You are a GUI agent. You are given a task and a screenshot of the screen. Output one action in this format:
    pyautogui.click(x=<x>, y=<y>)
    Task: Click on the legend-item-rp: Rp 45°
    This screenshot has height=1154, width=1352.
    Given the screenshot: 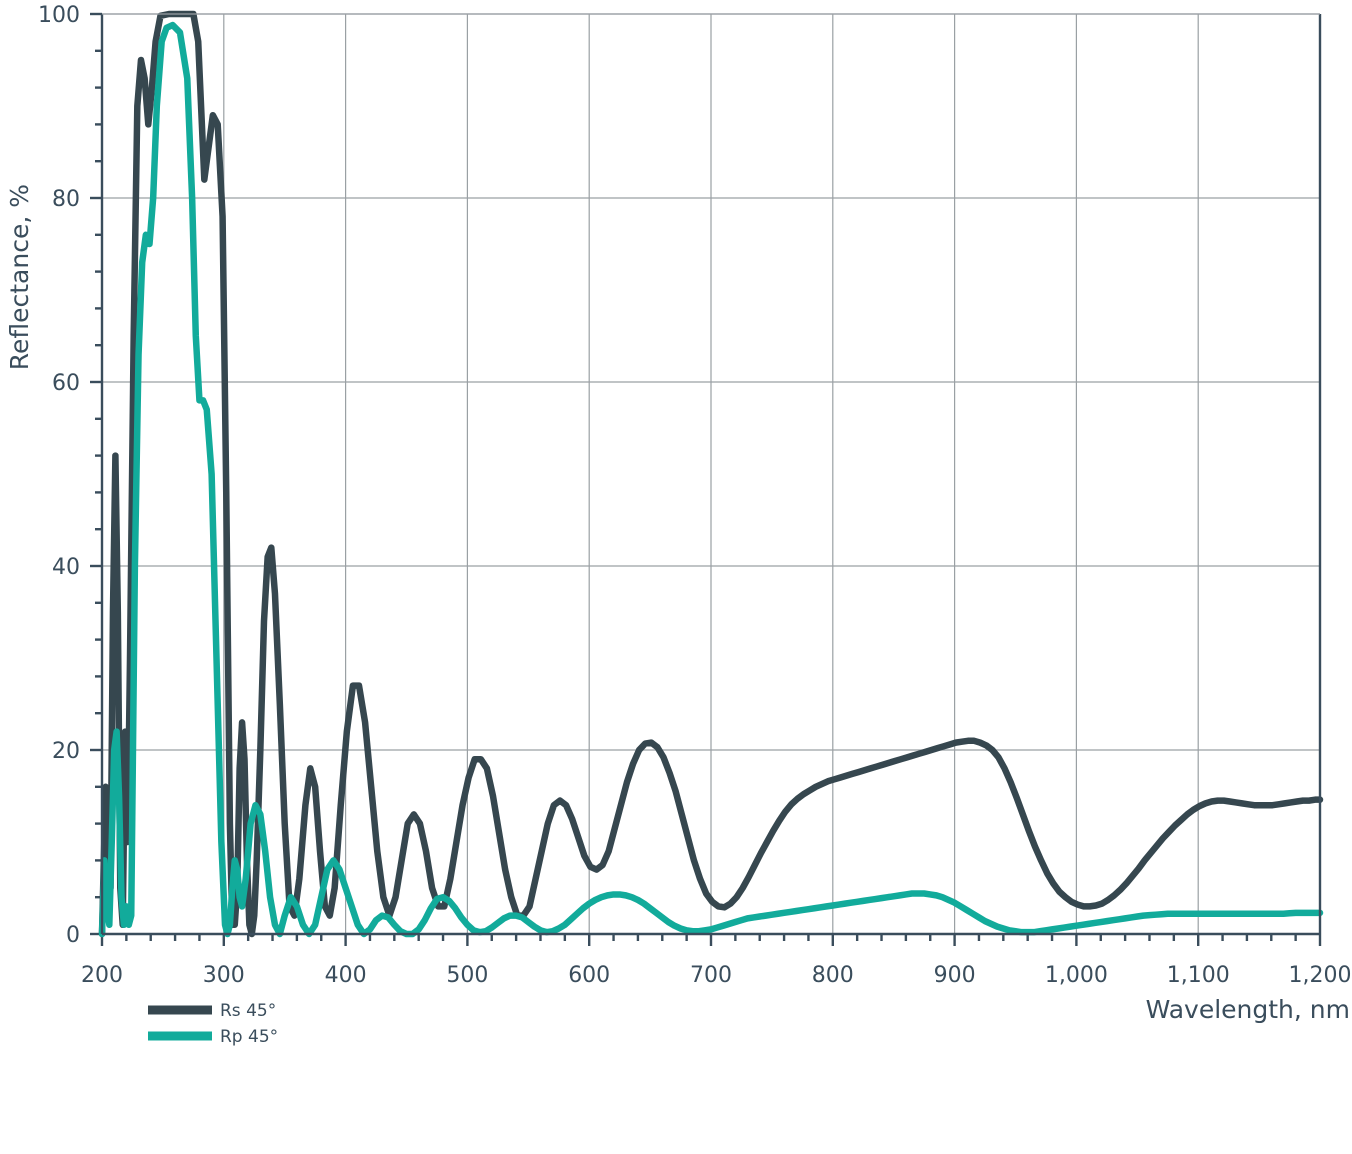 What is the action you would take?
    pyautogui.click(x=213, y=1037)
    